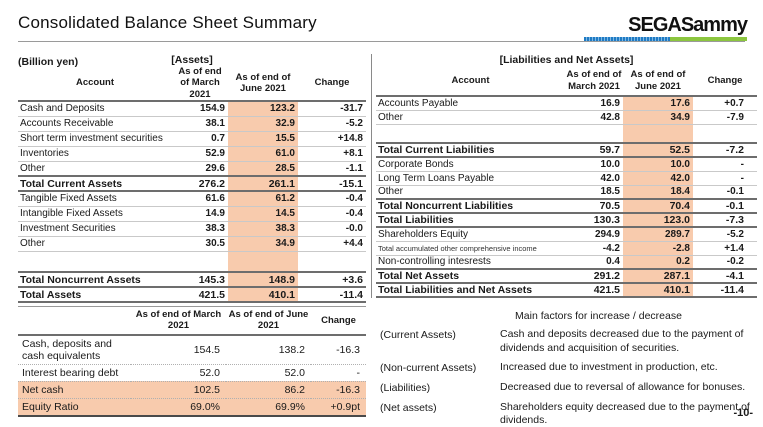 The width and height of the screenshot is (763, 427). I want to click on march-cell: 18.5, so click(594, 192).